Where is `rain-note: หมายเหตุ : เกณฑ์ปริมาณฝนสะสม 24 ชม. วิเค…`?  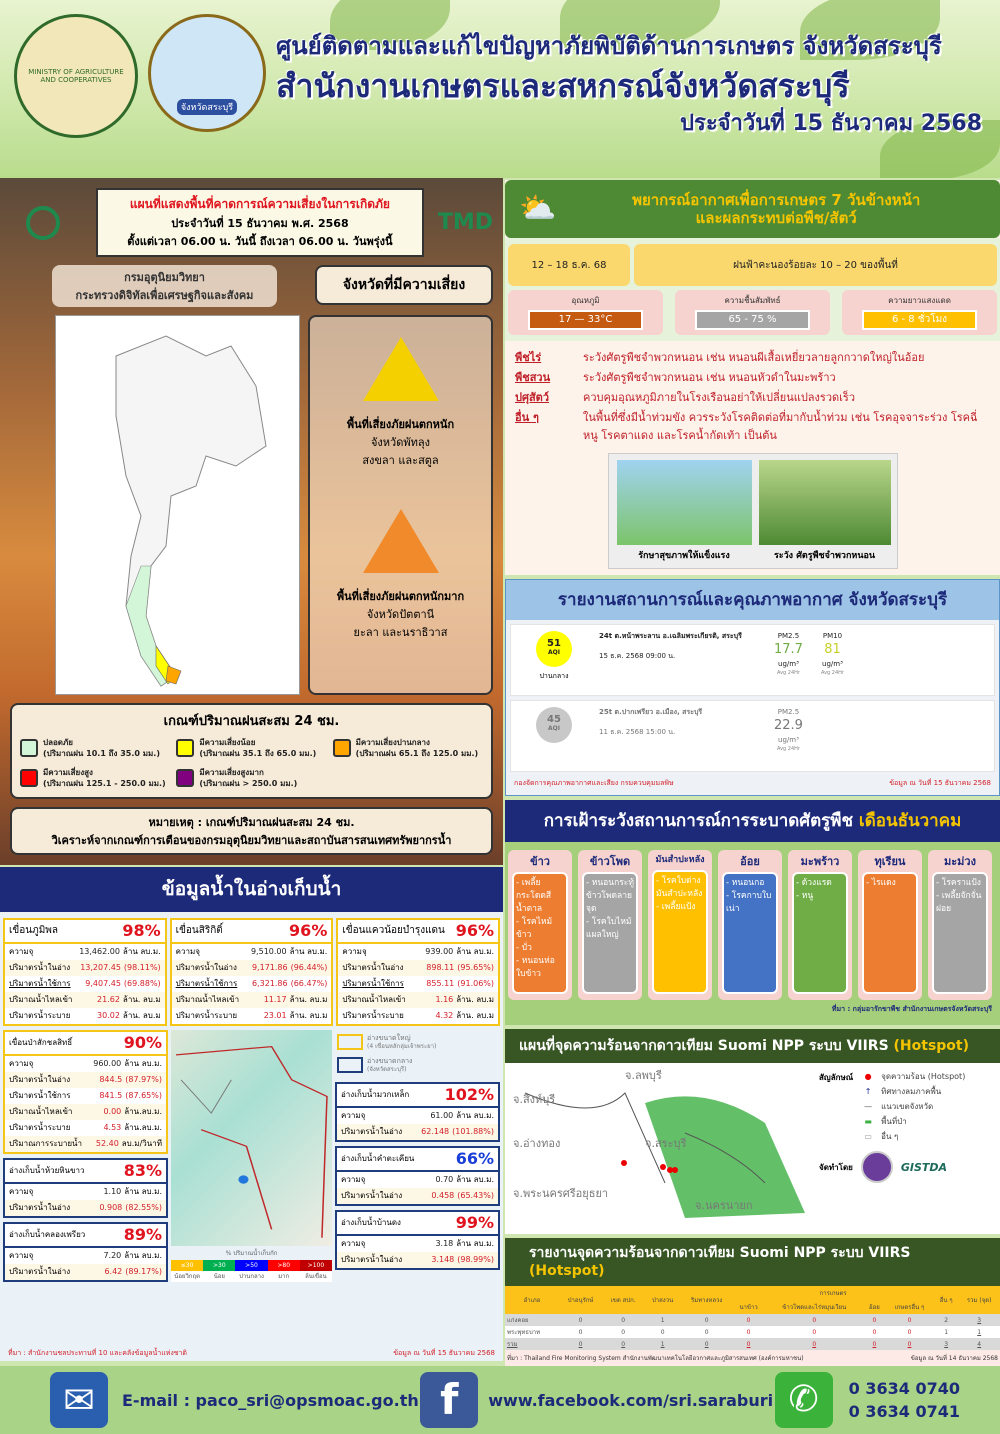 rain-note: หมายเหตุ : เกณฑ์ปริมาณฝนสะสม 24 ชม. วิเค… is located at coordinates (251, 831).